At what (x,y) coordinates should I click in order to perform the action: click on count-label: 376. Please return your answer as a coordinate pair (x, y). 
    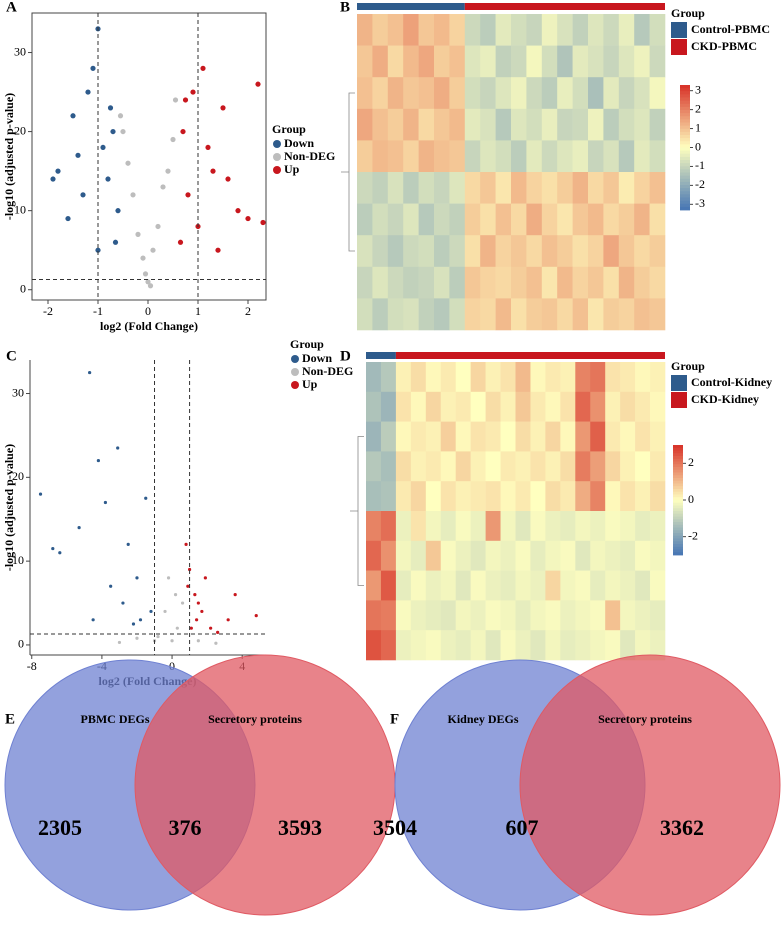
    Looking at the image, I should click on (185, 827).